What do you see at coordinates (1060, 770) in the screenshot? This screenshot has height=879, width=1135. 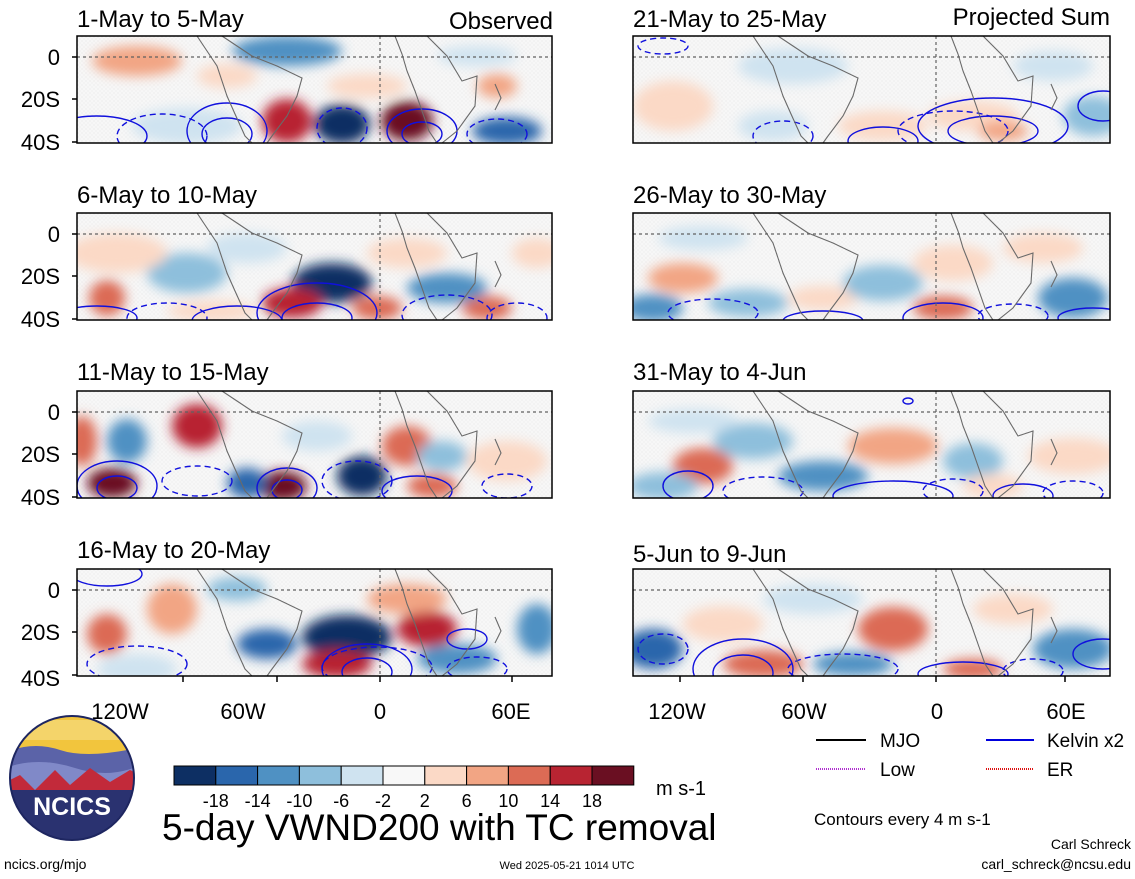 I see `svg-text: ER` at bounding box center [1060, 770].